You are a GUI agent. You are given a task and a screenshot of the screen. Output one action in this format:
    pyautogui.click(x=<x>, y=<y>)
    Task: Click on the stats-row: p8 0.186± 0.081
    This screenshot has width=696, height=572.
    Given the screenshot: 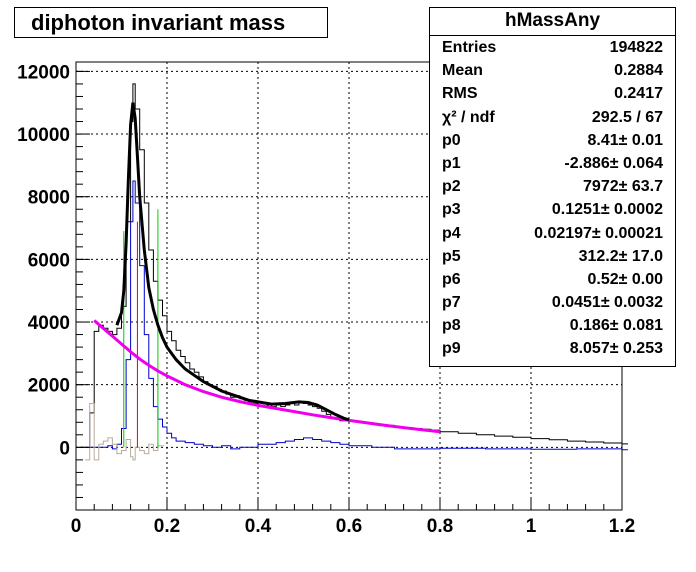 What is the action you would take?
    pyautogui.click(x=552, y=325)
    